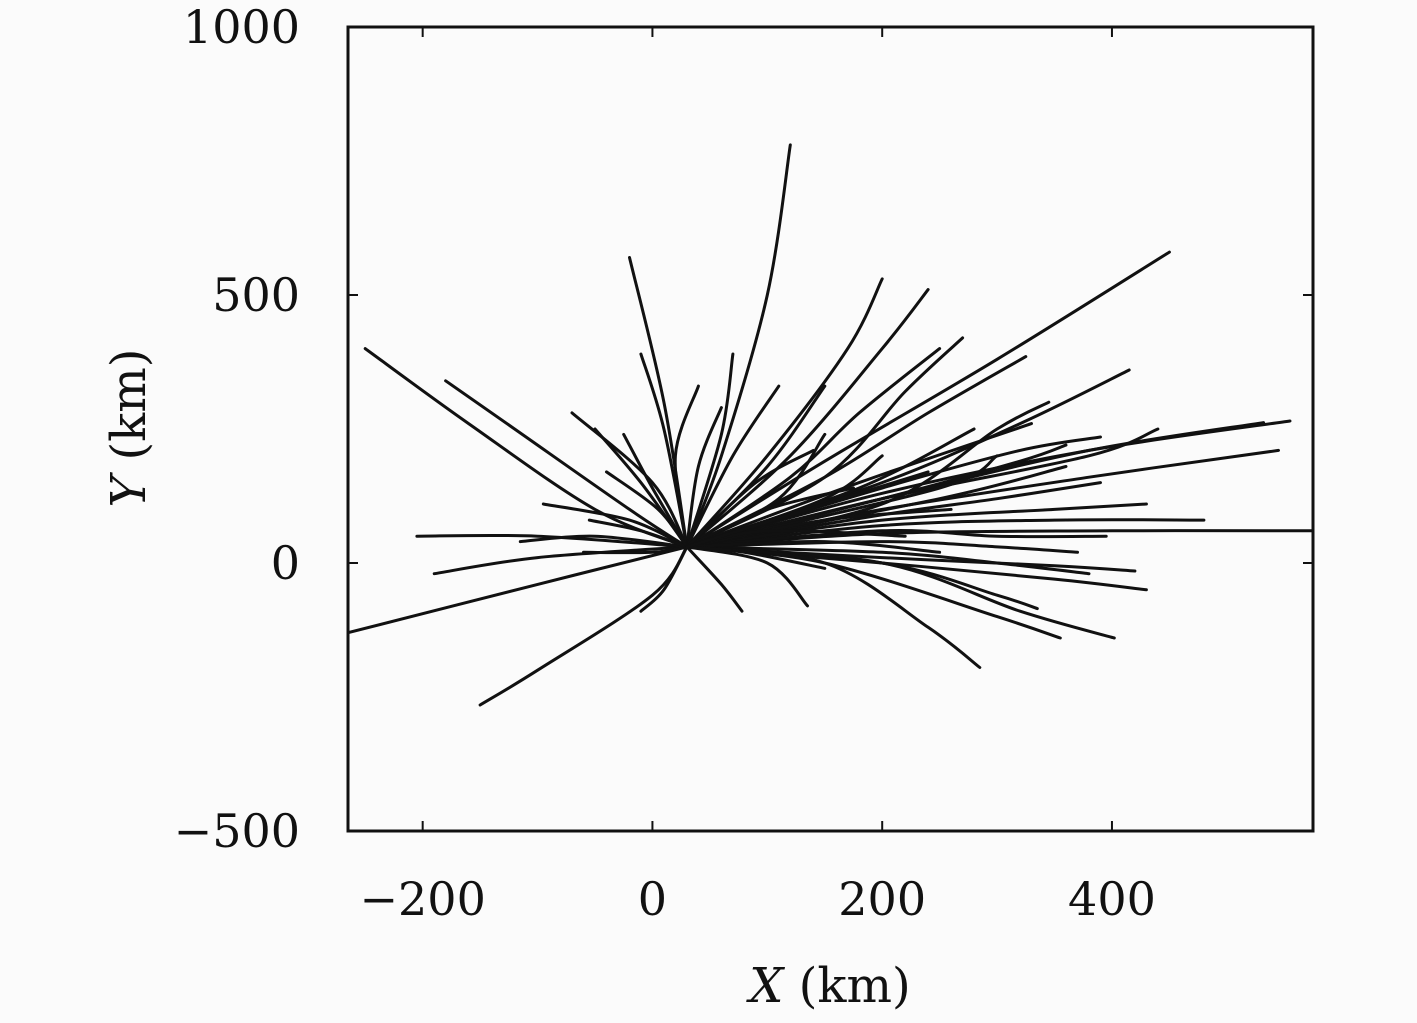 The height and width of the screenshot is (1023, 1417). Describe the element at coordinates (241, 27) in the screenshot. I see `y-tick-label: 1000` at that location.